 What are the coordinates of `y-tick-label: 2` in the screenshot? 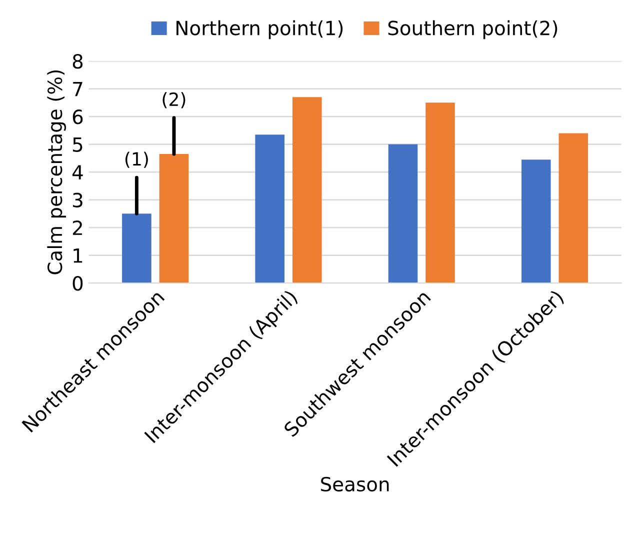 It's located at (77, 227).